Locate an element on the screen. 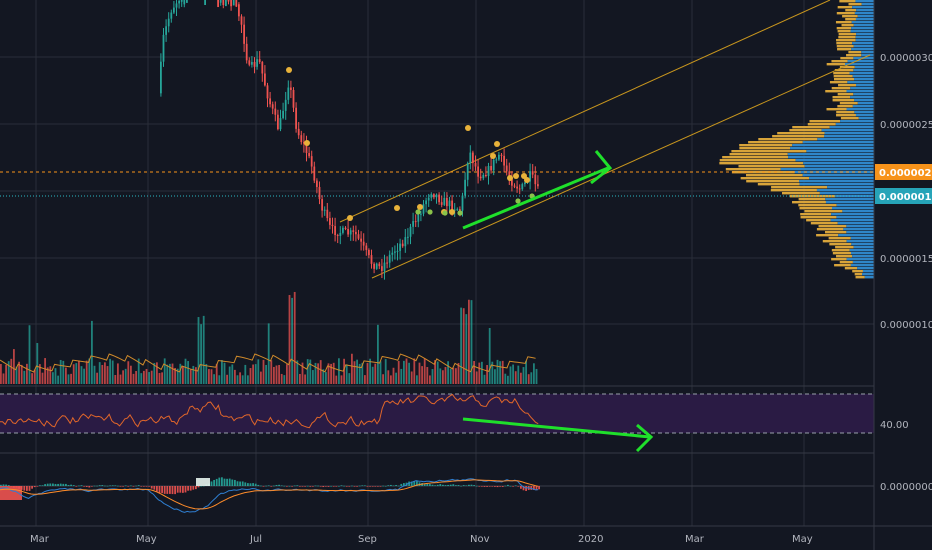 The image size is (932, 550). rsi-axis-label: 40.00 is located at coordinates (894, 425).